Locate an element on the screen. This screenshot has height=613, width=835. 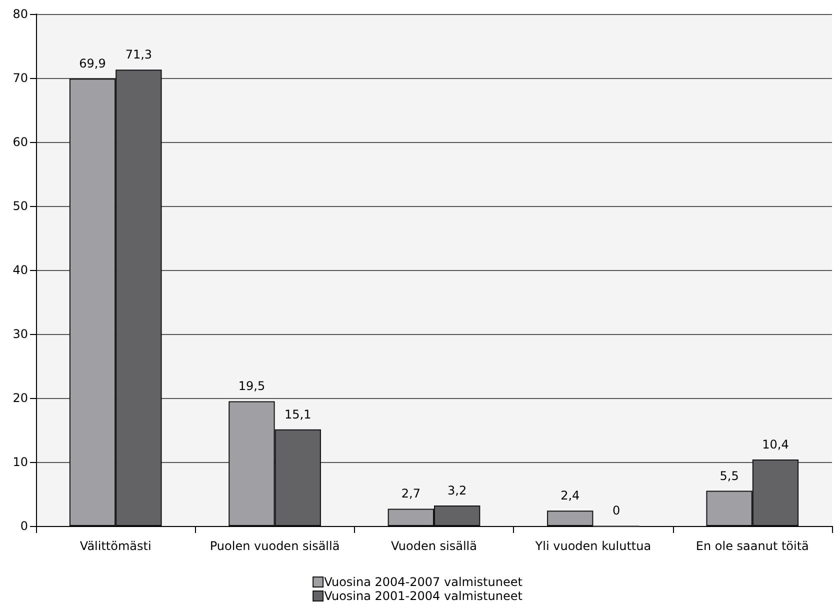
data-label: 0 is located at coordinates (616, 511).